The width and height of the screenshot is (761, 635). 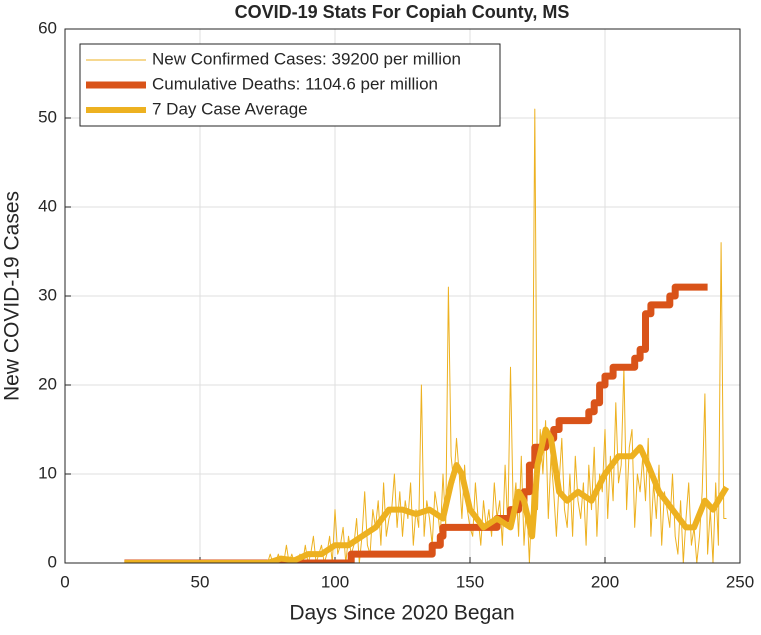 I want to click on y-tick-label: 60, so click(x=47, y=27).